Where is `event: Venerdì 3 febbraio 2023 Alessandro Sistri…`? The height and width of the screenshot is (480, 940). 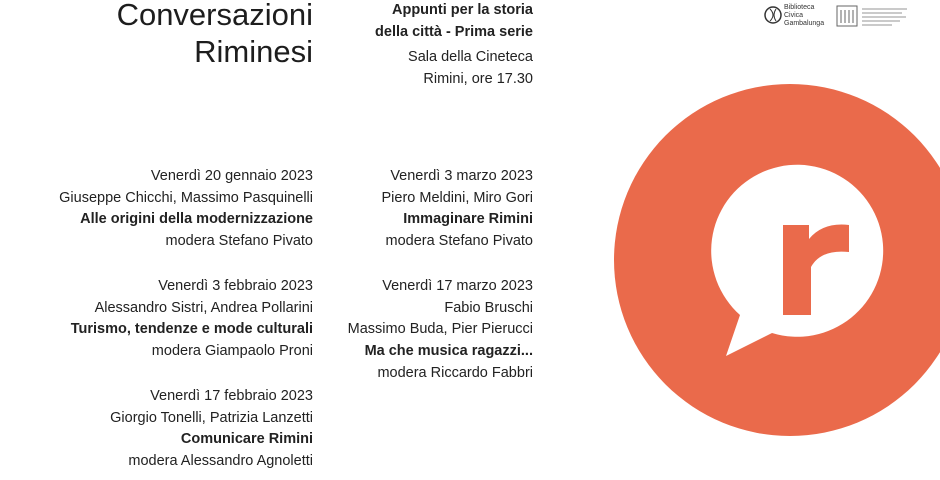 event: Venerdì 3 febbraio 2023 Alessandro Sistri… is located at coordinates (192, 319).